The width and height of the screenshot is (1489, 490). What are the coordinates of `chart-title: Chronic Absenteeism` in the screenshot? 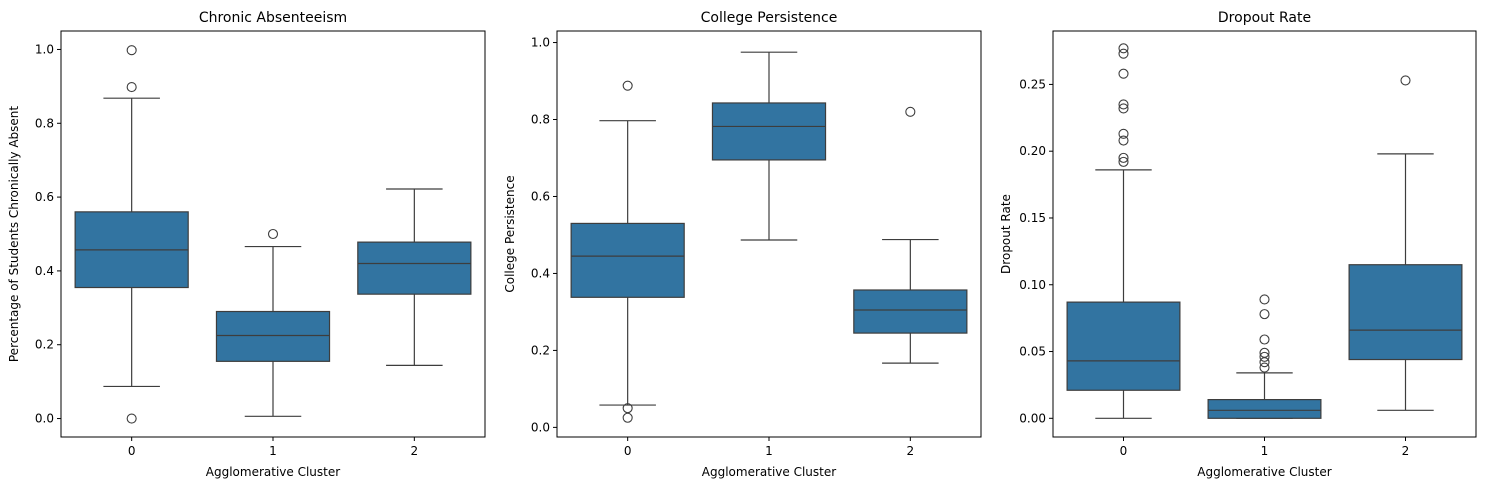 It's located at (273, 18).